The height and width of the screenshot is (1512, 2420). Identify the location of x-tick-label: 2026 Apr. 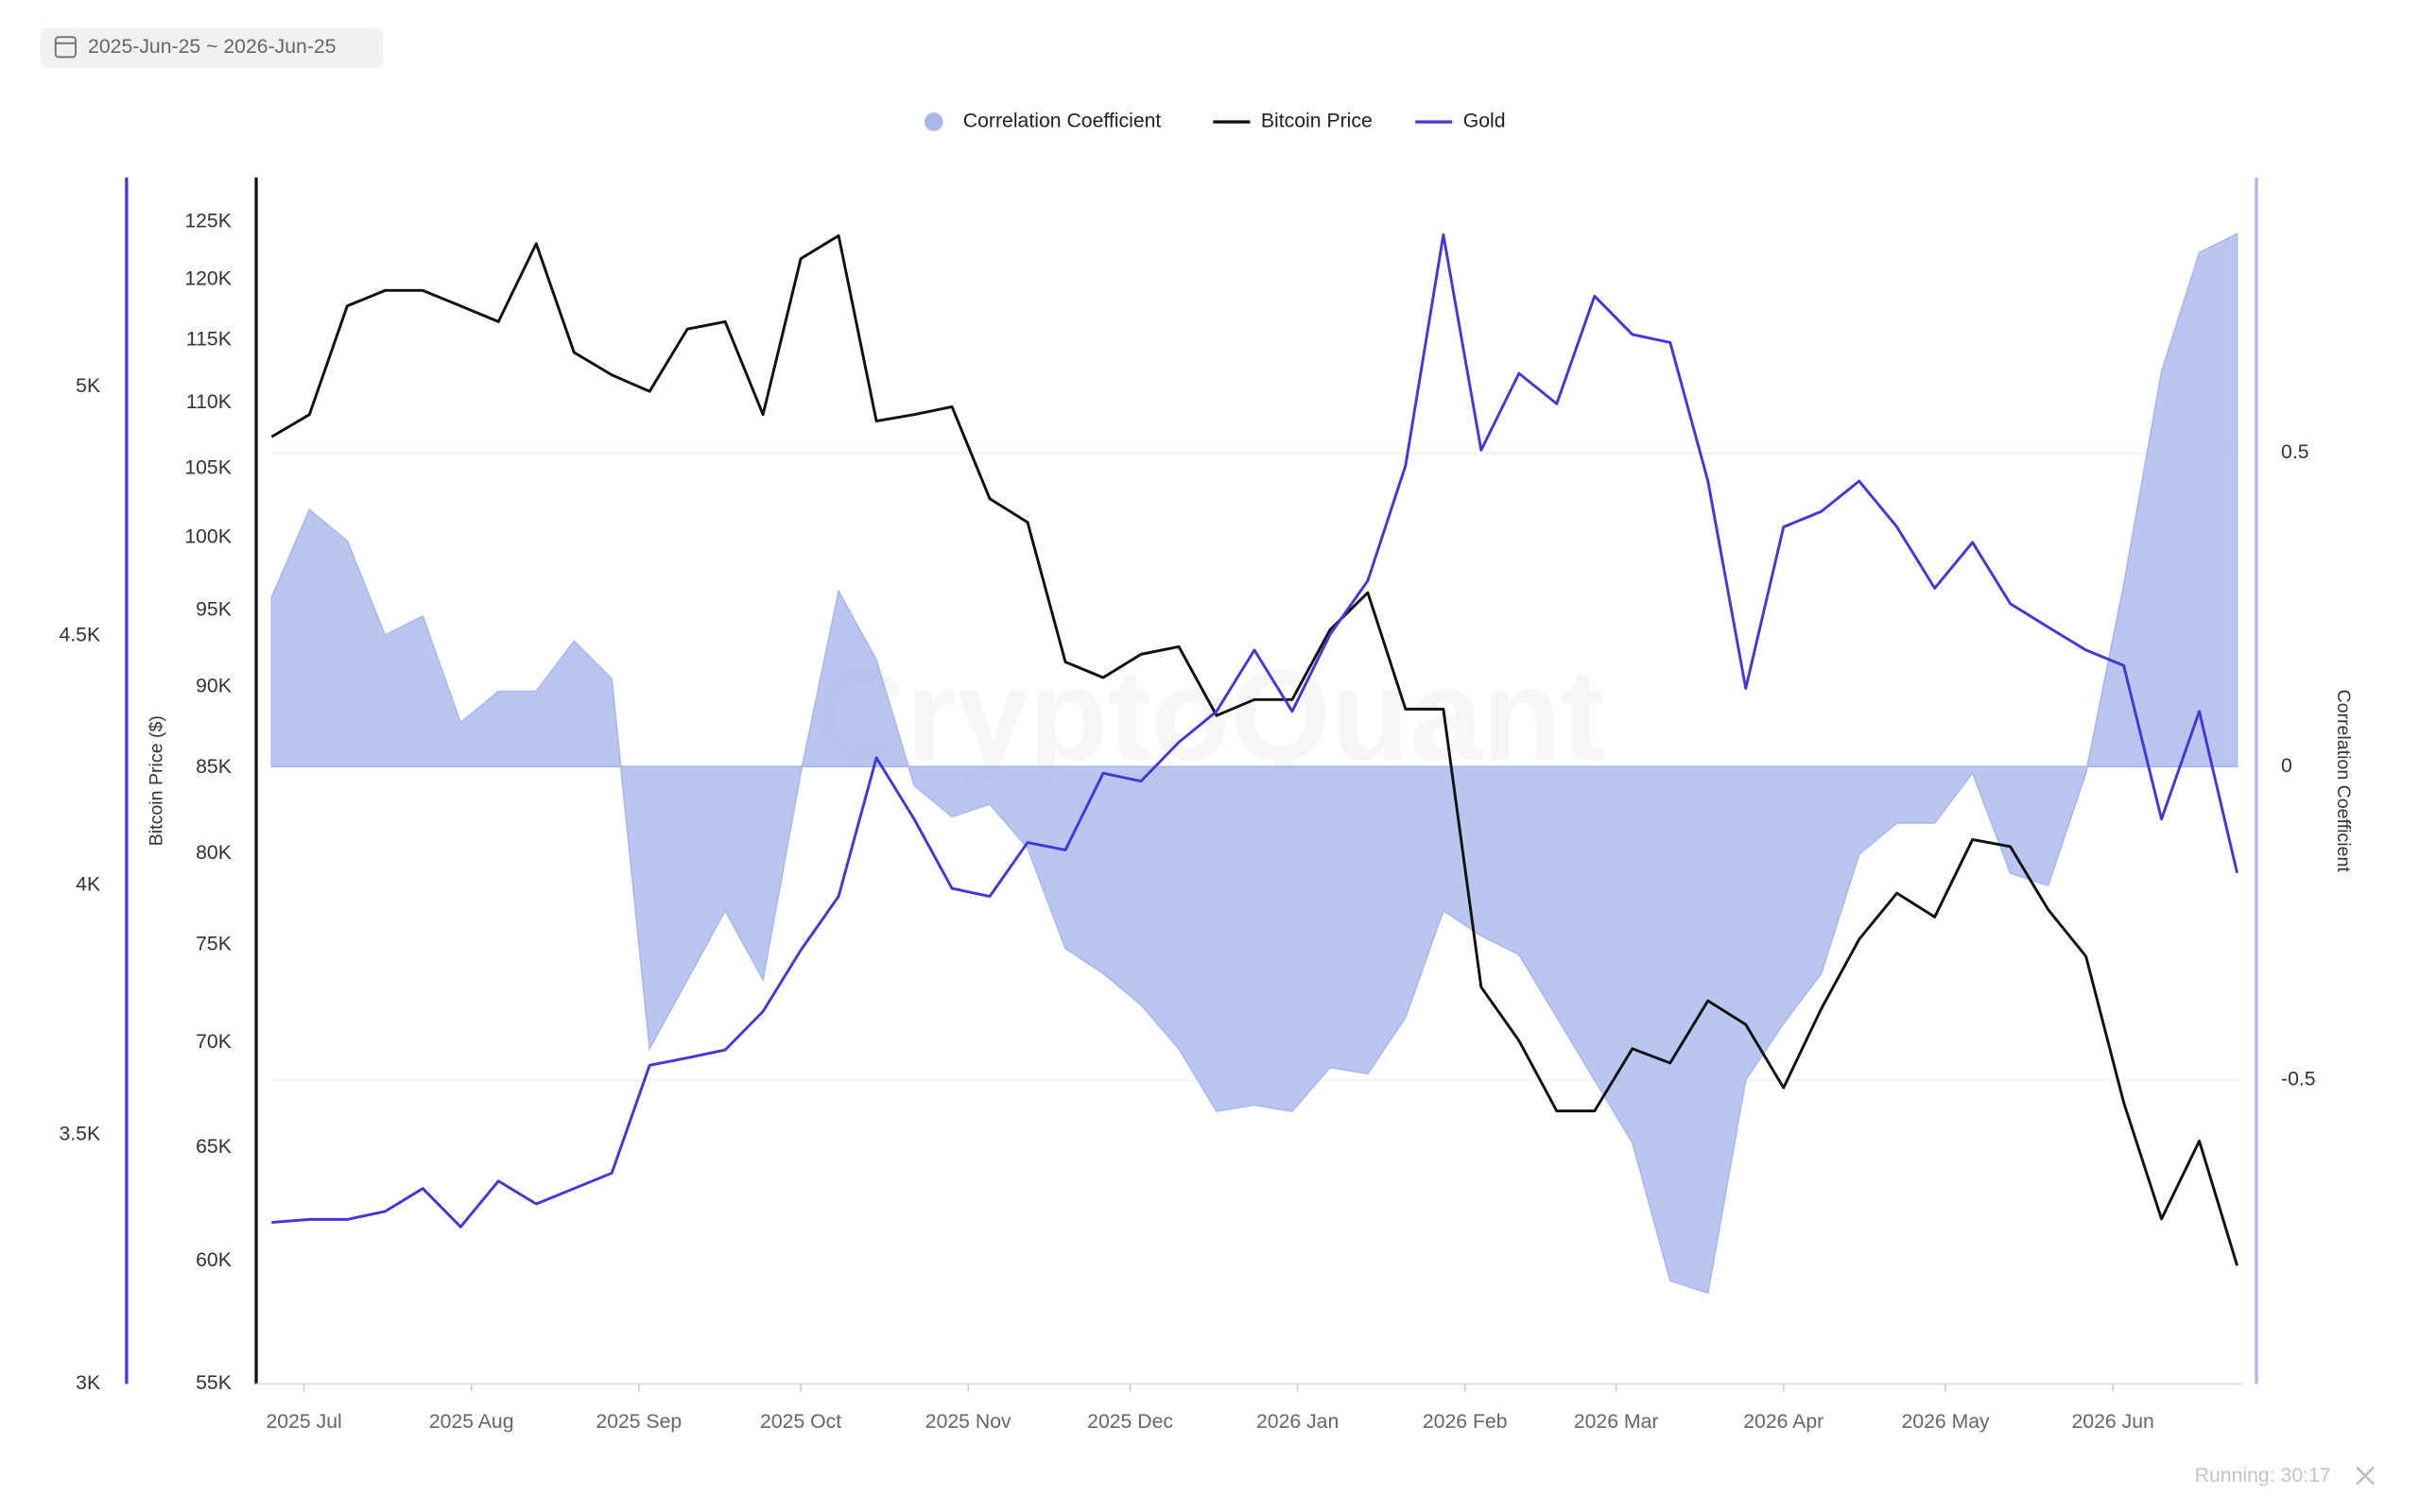
(1783, 1422).